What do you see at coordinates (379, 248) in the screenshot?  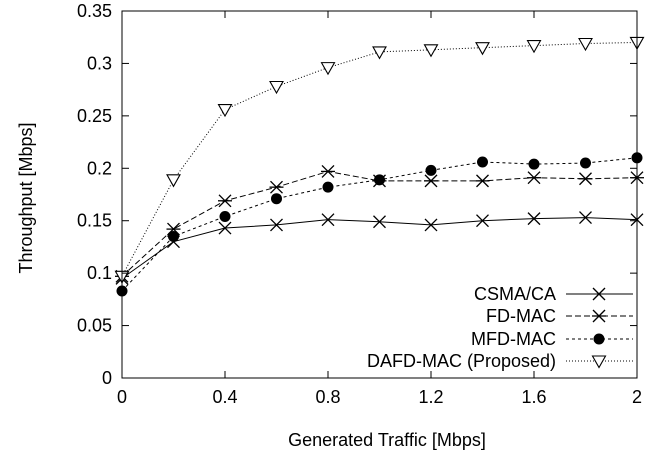 I see `series-csma-ca` at bounding box center [379, 248].